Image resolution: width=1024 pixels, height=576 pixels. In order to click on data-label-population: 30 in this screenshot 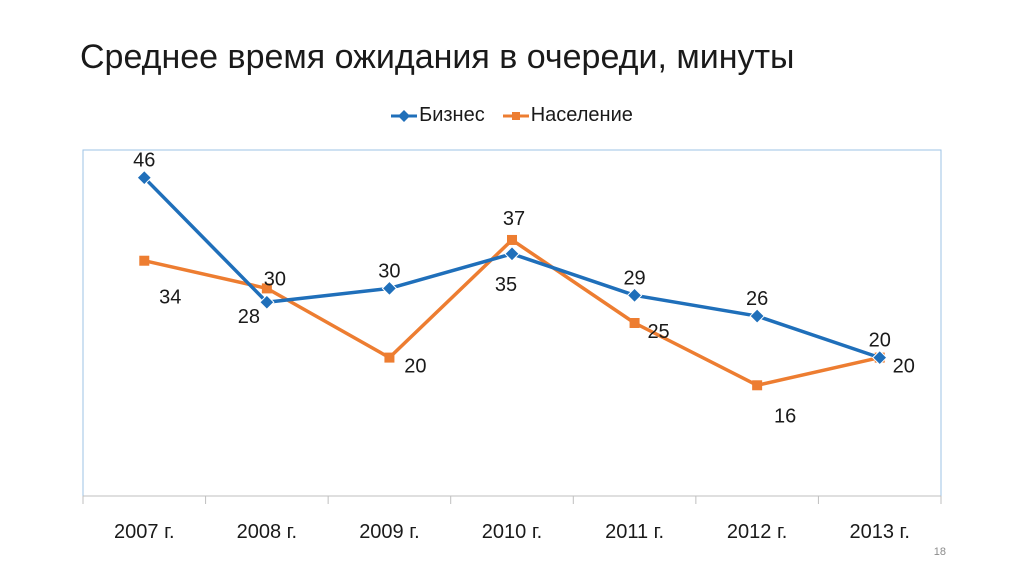, I will do `click(275, 279)`.